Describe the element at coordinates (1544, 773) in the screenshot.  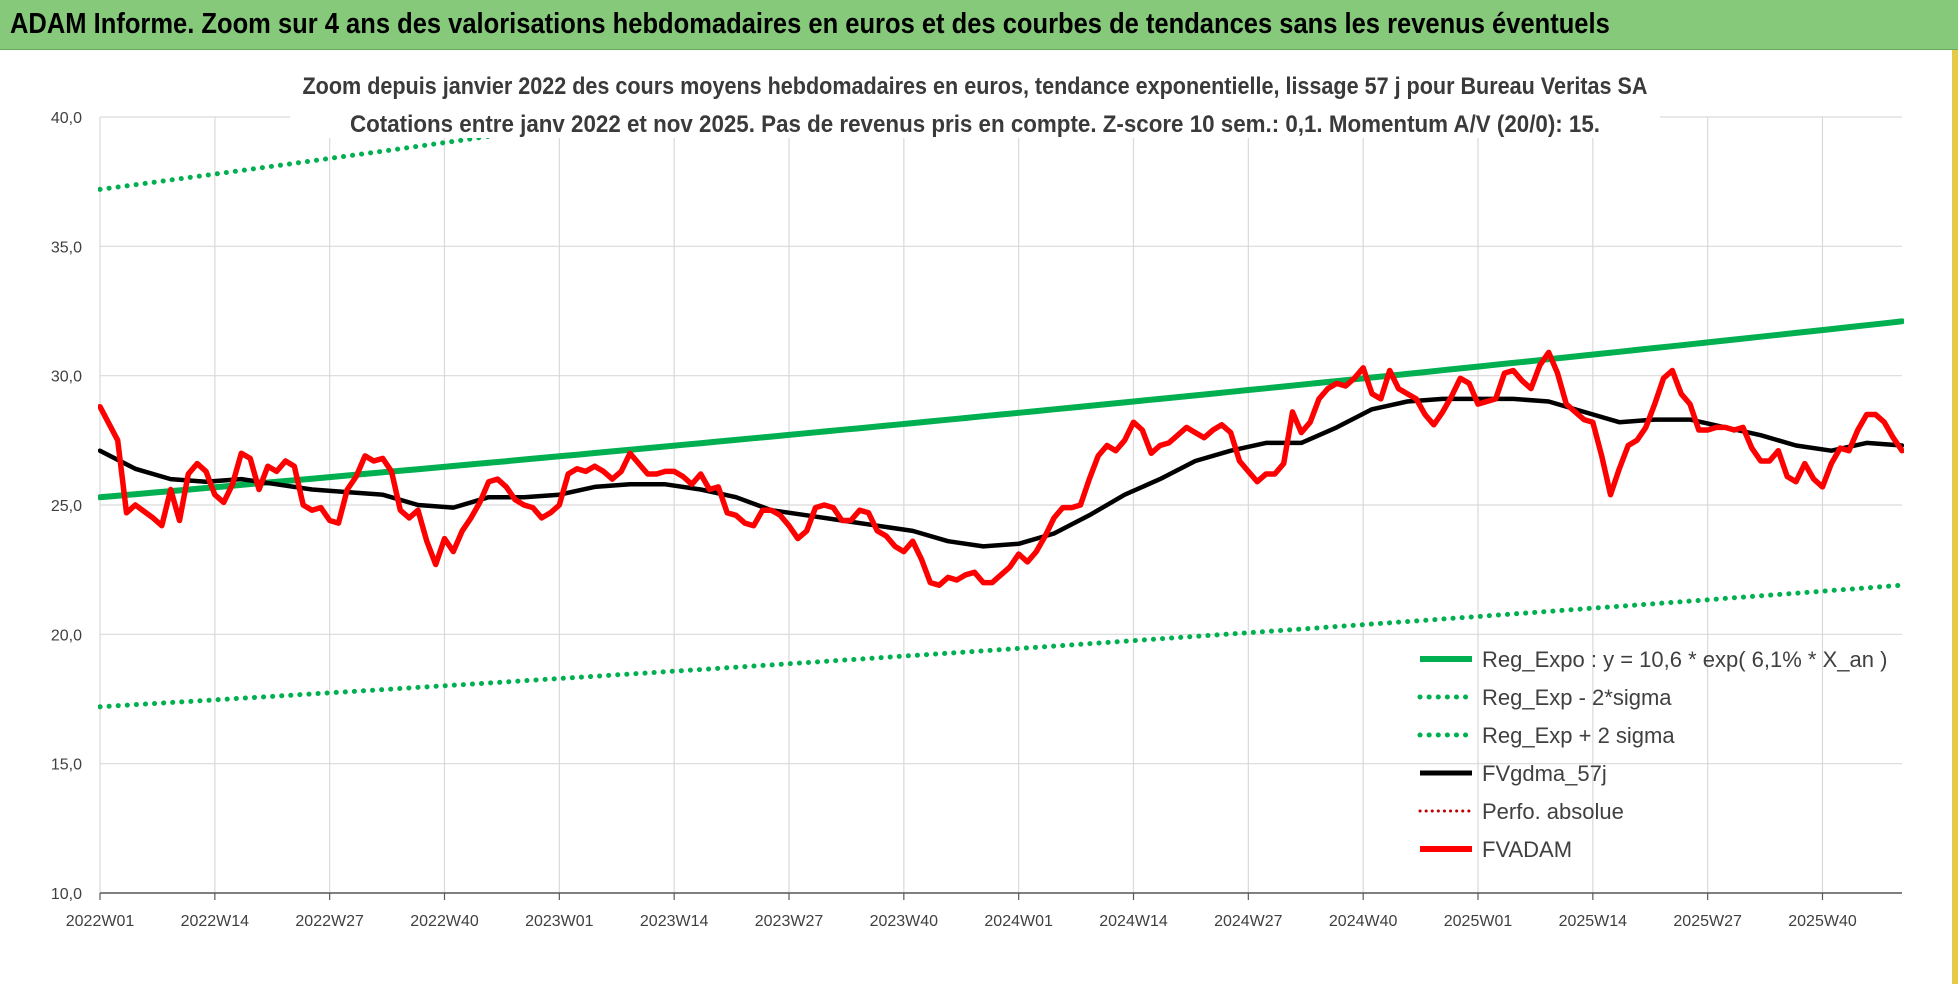
I see `legend-label: FVgdma_57j` at that location.